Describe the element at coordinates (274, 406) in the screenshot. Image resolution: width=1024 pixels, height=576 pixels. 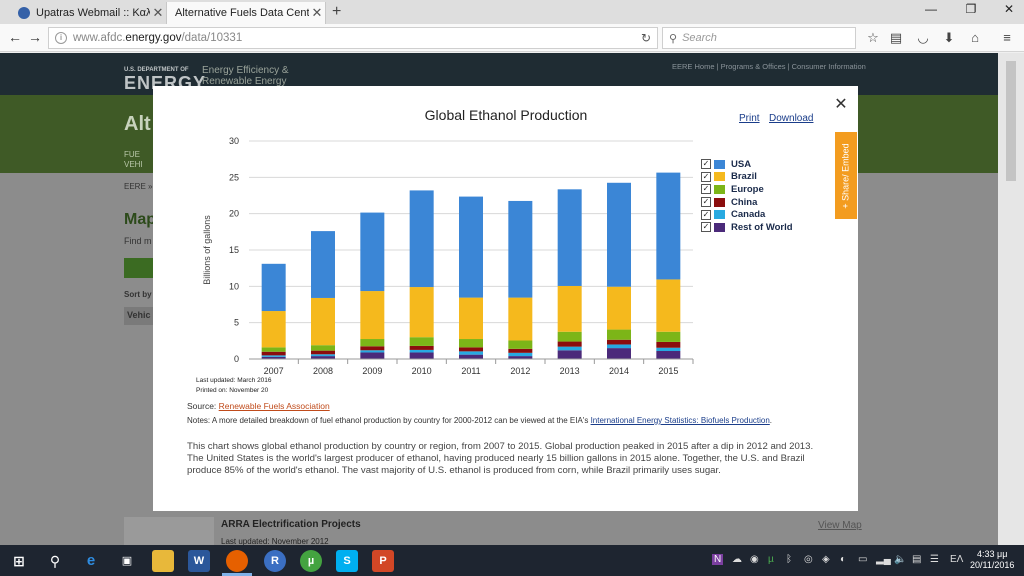
I see `source-link: Renewable Fuels Association` at that location.